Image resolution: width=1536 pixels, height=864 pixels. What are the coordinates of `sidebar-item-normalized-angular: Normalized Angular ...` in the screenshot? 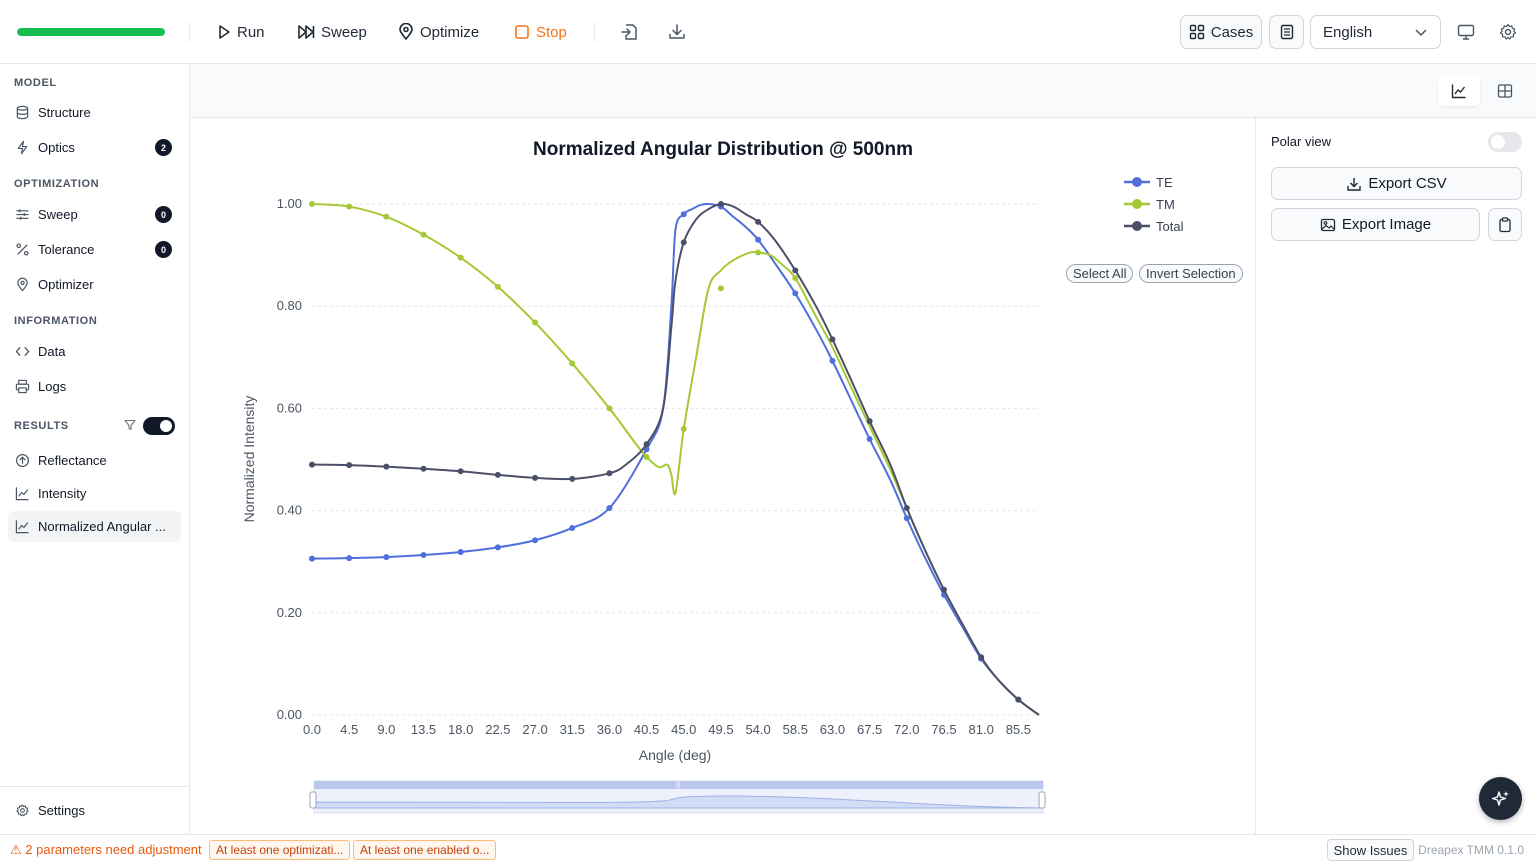 It's located at (94, 526).